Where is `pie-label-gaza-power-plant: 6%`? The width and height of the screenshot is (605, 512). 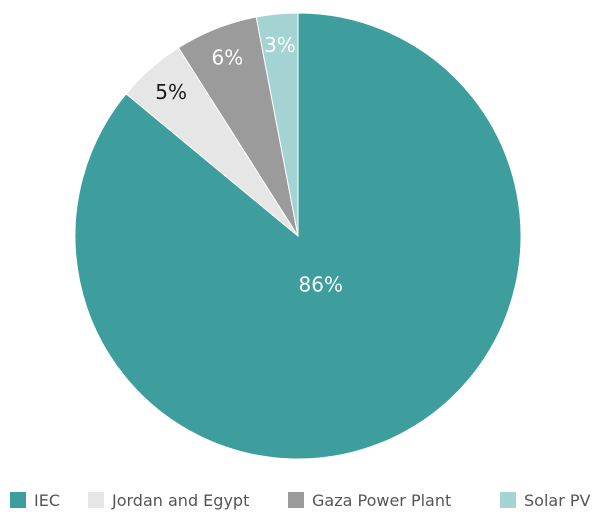
pie-label-gaza-power-plant: 6% is located at coordinates (228, 58).